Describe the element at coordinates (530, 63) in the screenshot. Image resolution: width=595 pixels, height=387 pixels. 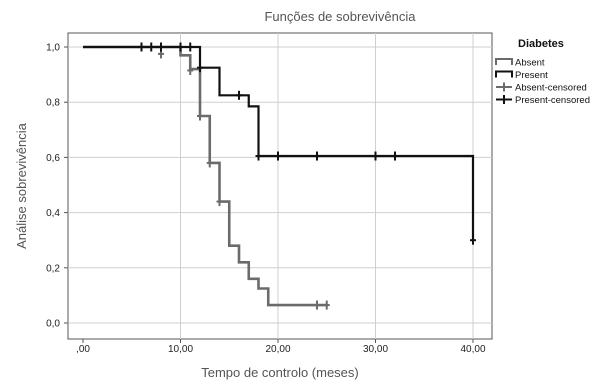
I see `legend-label: Absent` at that location.